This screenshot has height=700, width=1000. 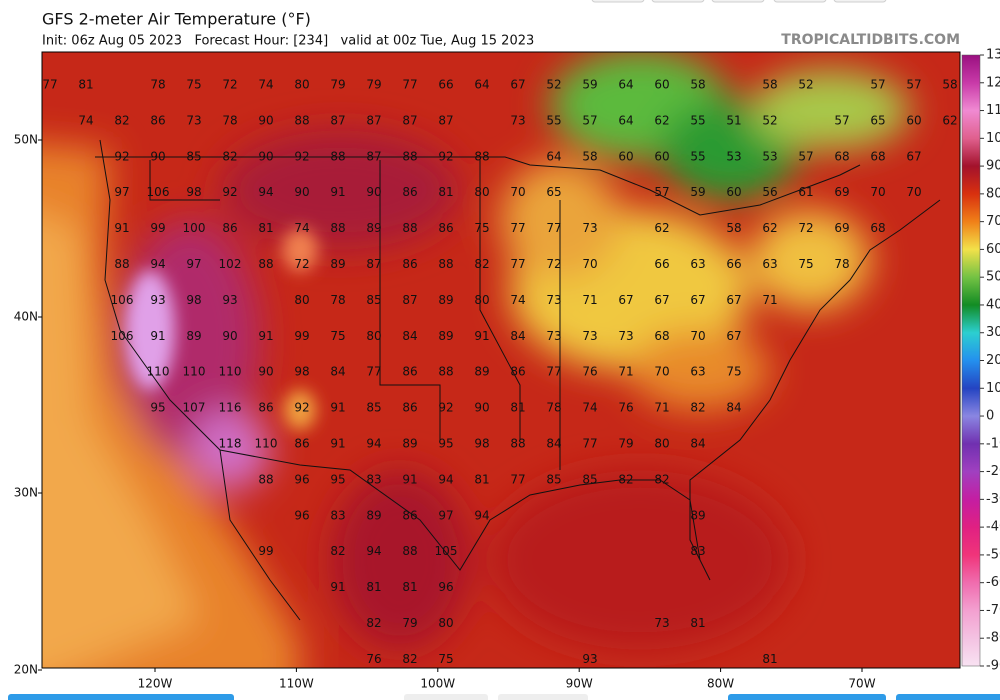 What do you see at coordinates (481, 300) in the screenshot?
I see `station-temperature: 80` at bounding box center [481, 300].